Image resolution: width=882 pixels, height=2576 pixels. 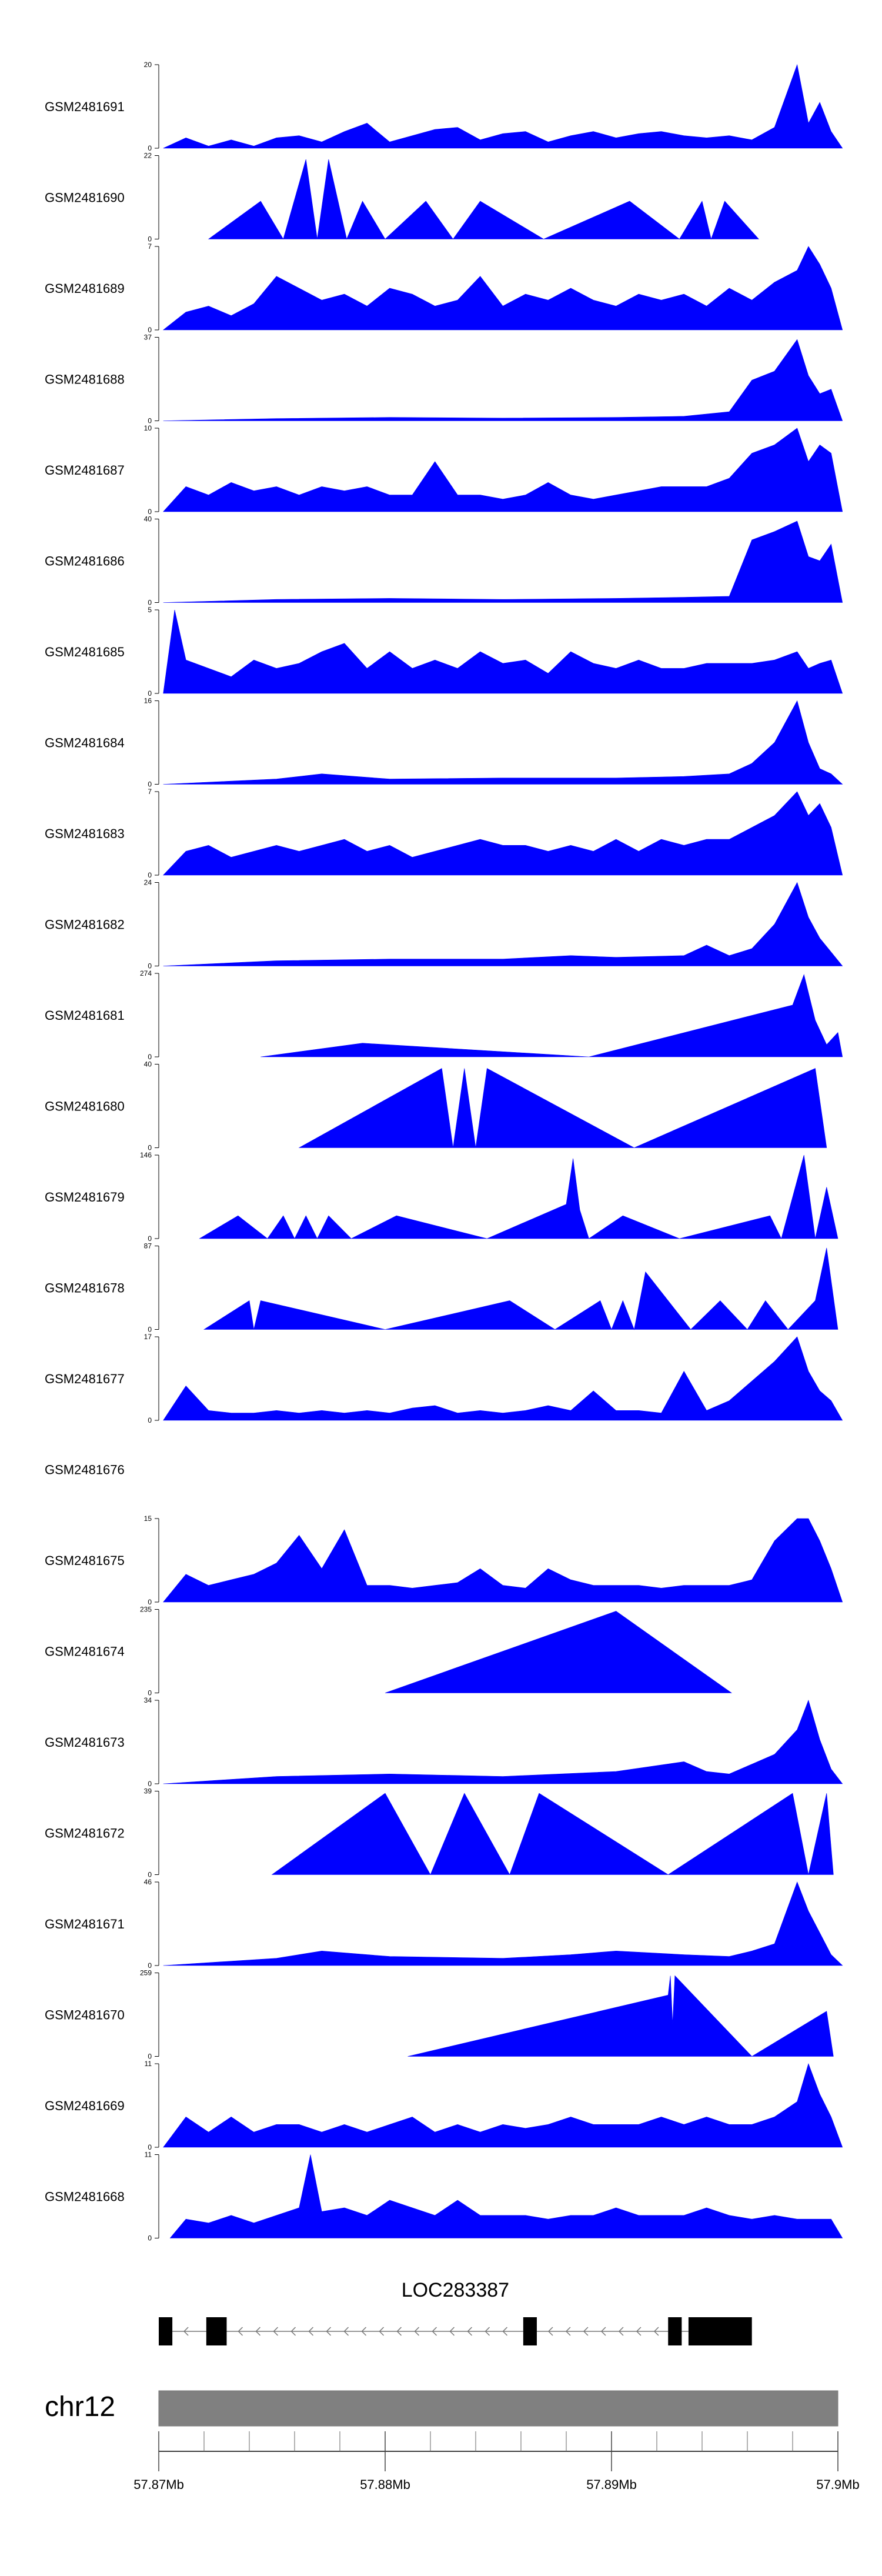 I want to click on y-axis-tick-label: 17, so click(x=148, y=1337).